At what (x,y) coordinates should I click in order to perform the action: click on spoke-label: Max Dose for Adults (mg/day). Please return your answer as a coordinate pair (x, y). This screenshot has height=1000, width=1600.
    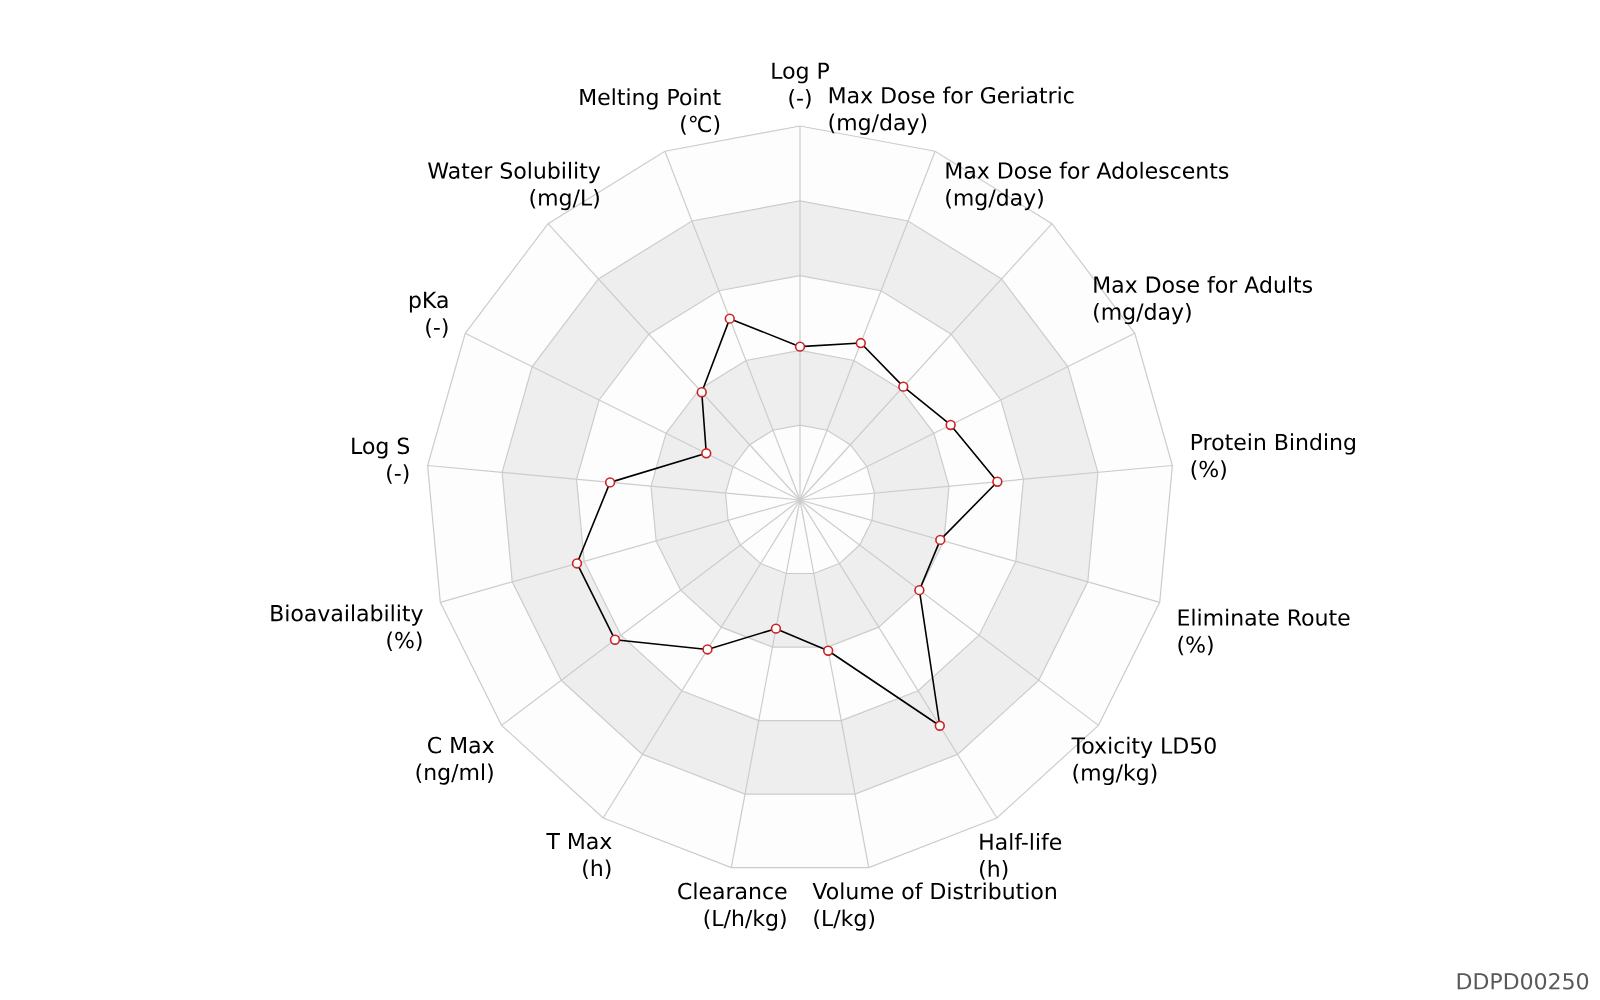
    Looking at the image, I should click on (1203, 300).